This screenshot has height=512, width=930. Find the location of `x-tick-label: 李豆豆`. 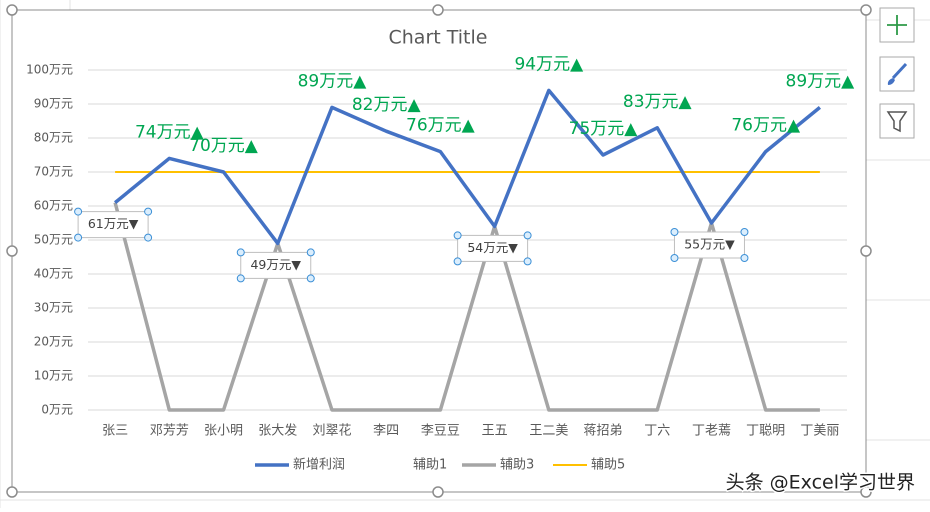

x-tick-label: 李豆豆 is located at coordinates (440, 431).